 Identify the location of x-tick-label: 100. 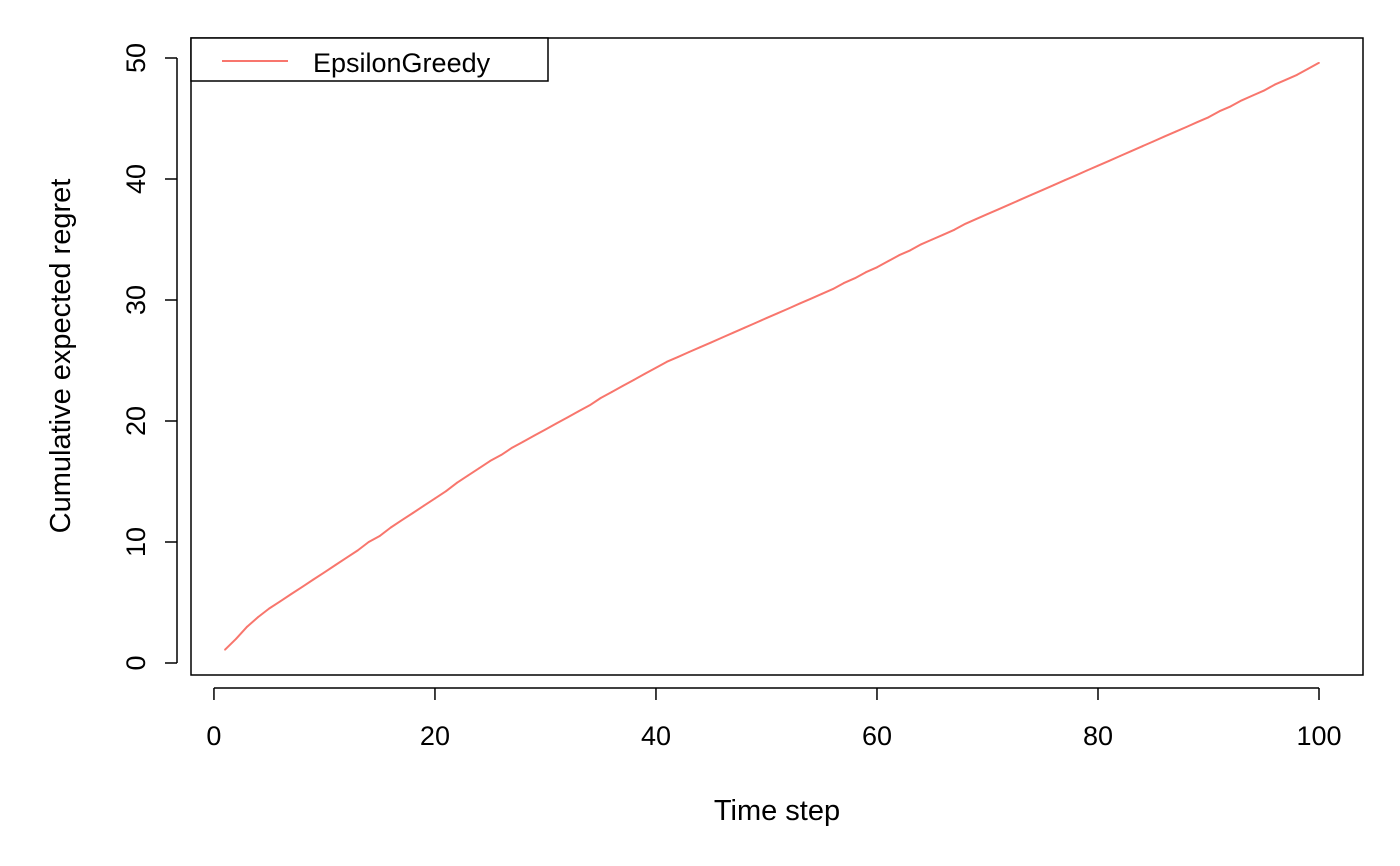
(1318, 736).